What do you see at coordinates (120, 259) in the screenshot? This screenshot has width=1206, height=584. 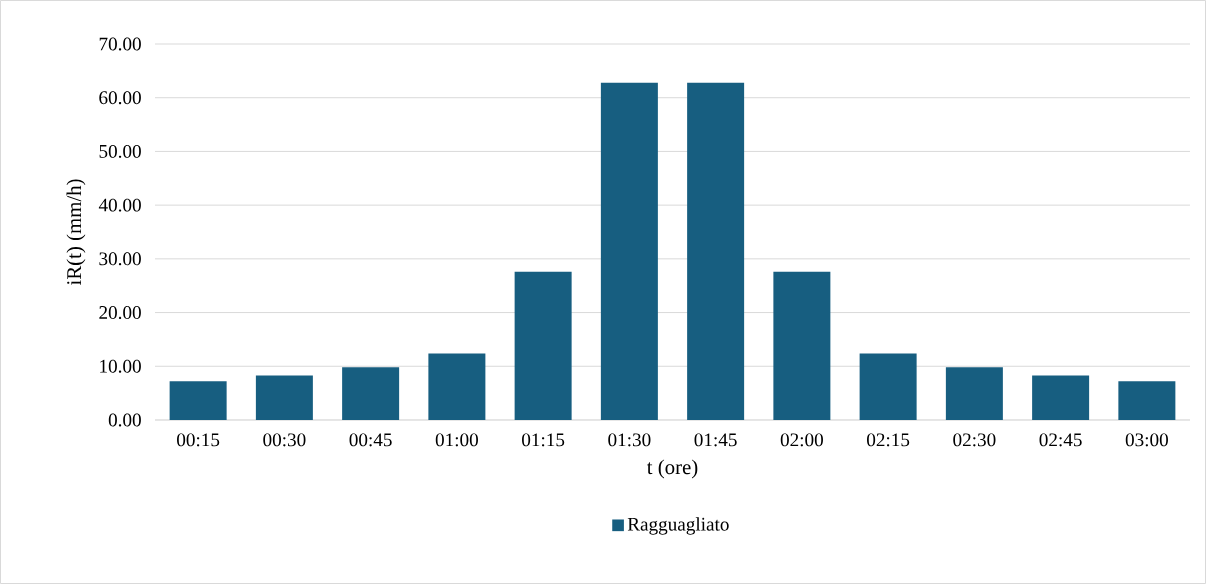 I see `y-tick-label: 30.00` at bounding box center [120, 259].